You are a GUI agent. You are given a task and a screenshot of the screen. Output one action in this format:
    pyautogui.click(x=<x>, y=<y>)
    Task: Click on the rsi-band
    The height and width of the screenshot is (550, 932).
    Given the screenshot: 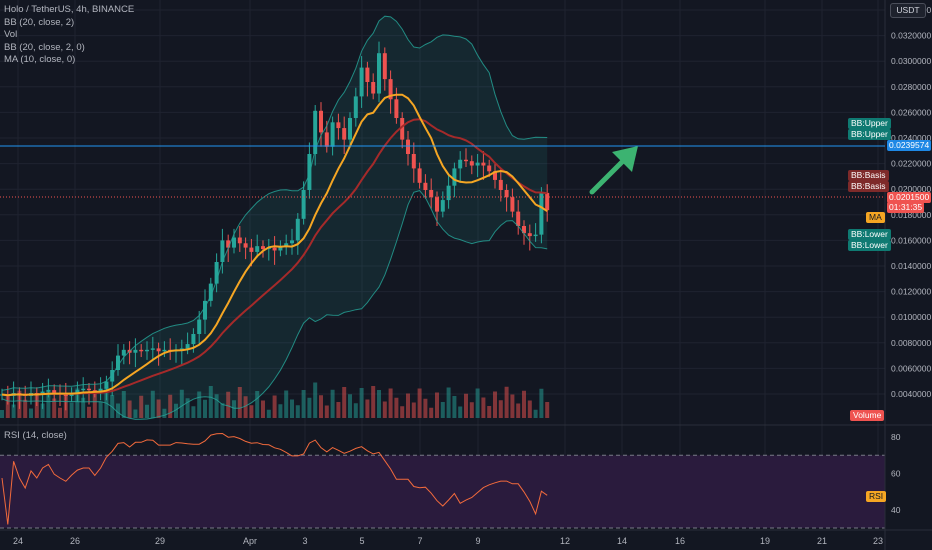 What is the action you would take?
    pyautogui.click(x=442, y=491)
    